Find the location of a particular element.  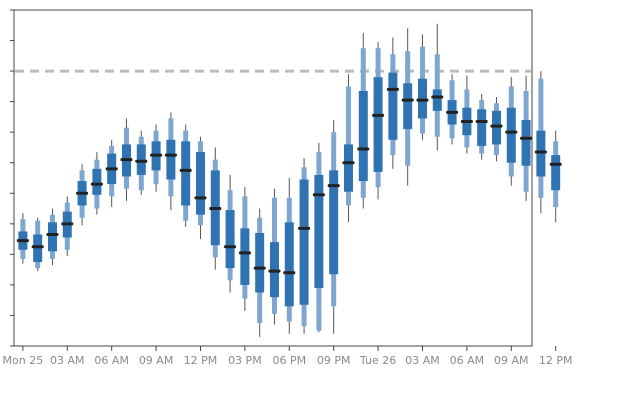

y-axis is located at coordinates (12, 178).